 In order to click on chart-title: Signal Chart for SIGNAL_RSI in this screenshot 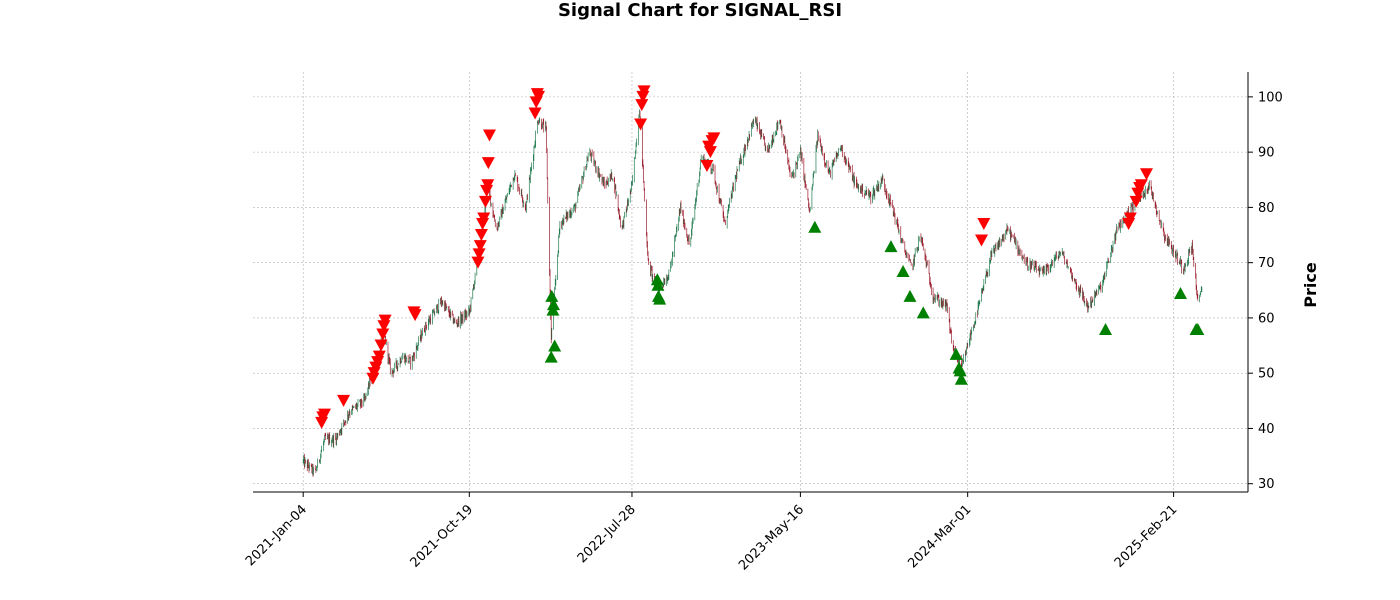, I will do `click(700, 10)`.